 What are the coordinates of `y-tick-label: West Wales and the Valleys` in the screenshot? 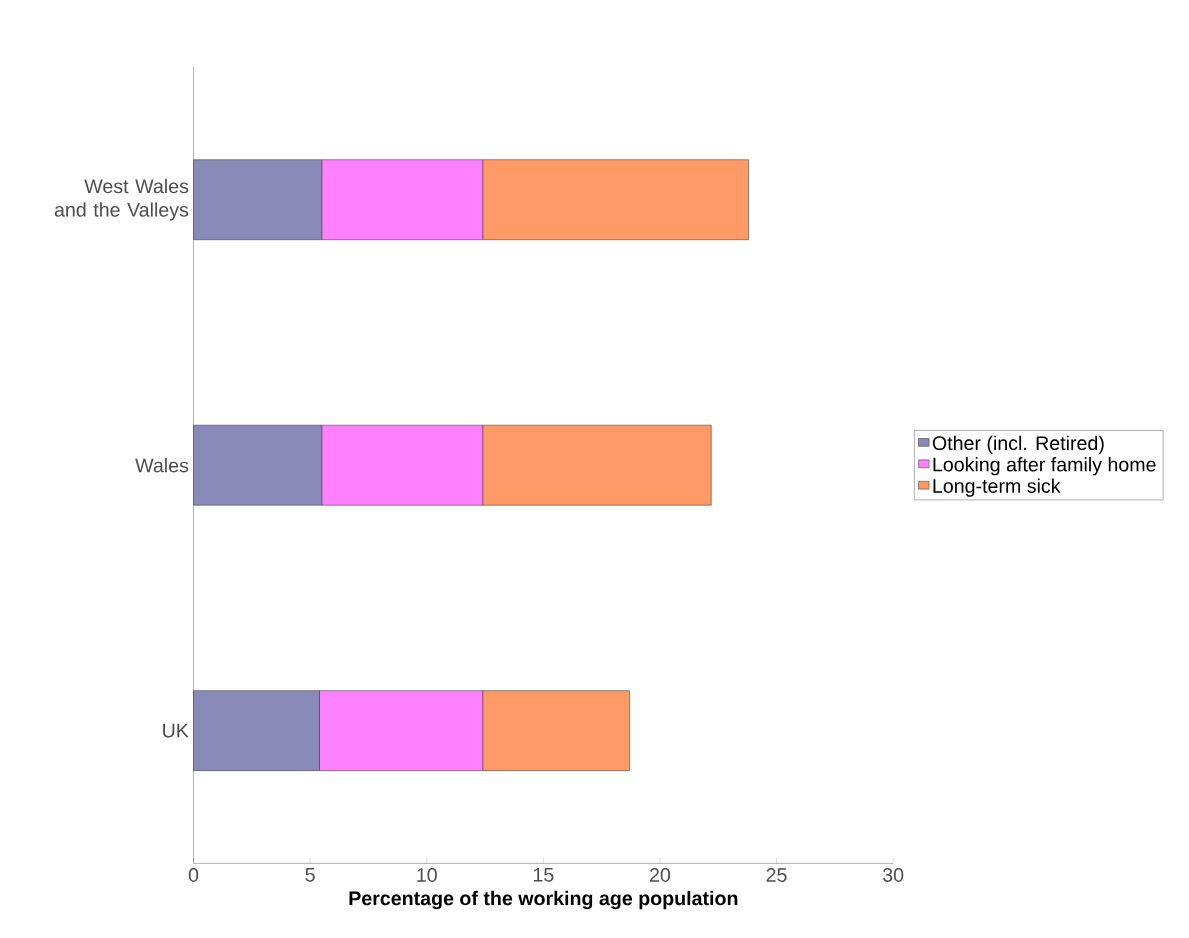 It's located at (121, 199).